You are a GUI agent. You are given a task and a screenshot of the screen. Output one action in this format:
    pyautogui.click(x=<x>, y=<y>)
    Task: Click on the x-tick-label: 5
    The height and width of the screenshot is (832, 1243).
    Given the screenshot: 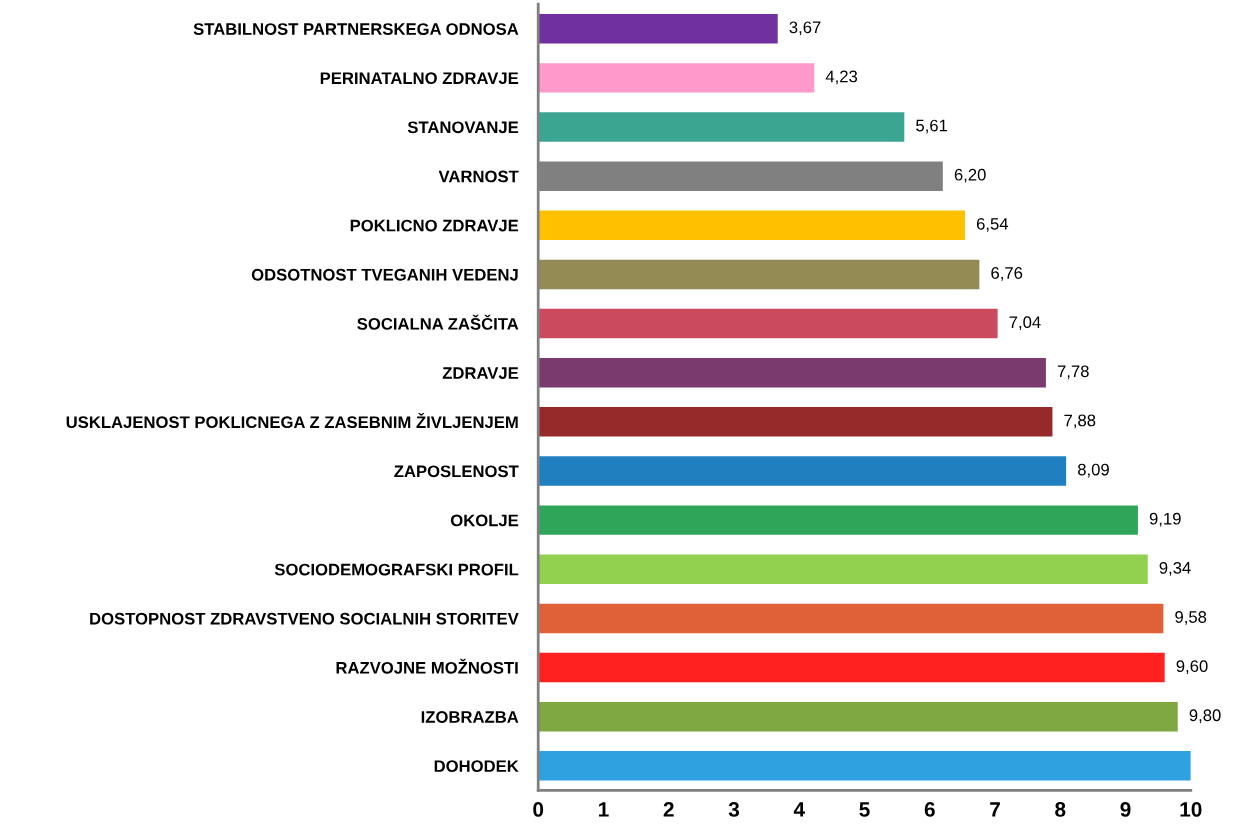 What is the action you would take?
    pyautogui.click(x=864, y=809)
    